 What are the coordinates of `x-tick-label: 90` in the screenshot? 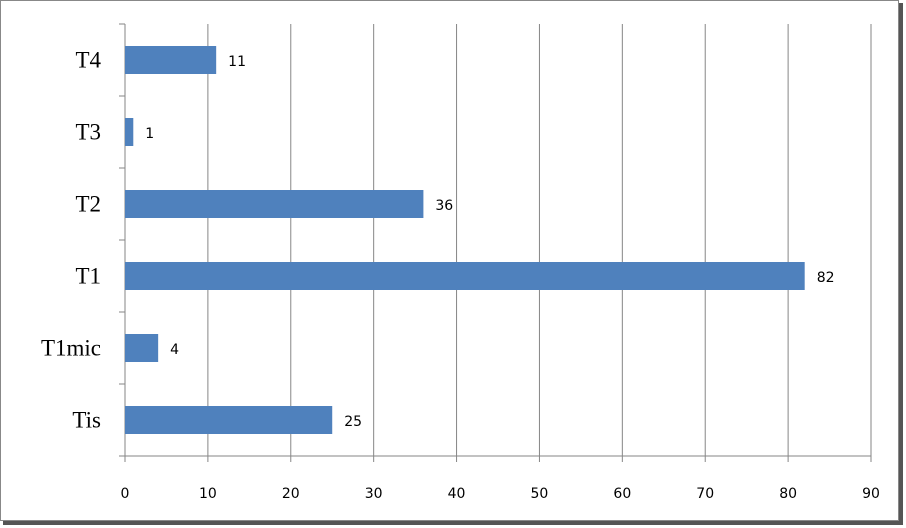 It's located at (871, 494).